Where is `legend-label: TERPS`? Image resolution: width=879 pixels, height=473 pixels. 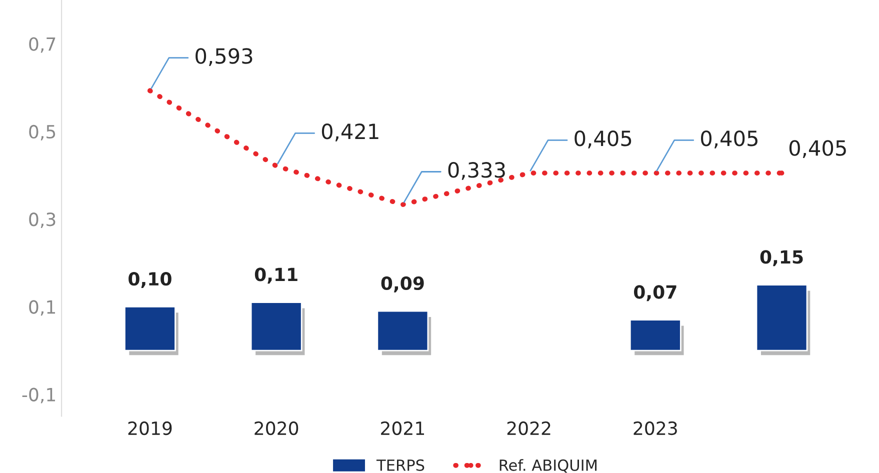
legend-label: TERPS is located at coordinates (400, 465).